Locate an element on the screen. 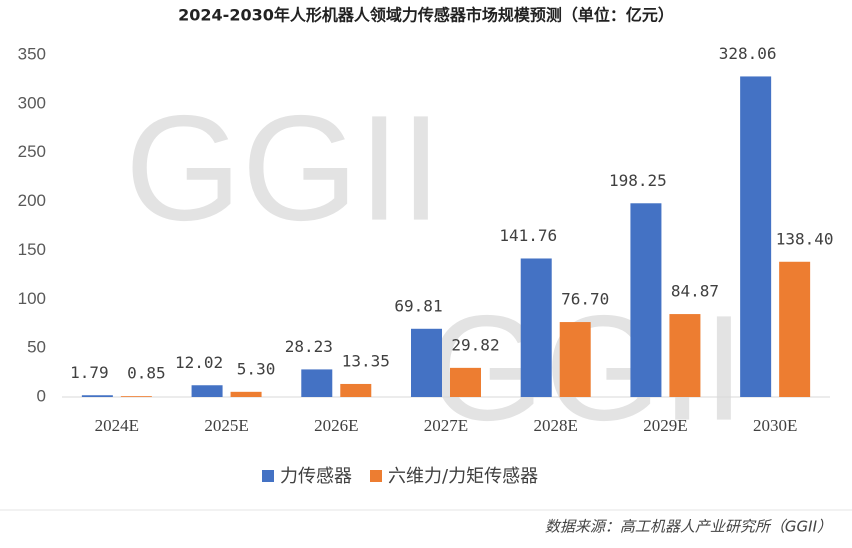 Image resolution: width=852 pixels, height=548 pixels. value-label: 5.30 is located at coordinates (256, 368).